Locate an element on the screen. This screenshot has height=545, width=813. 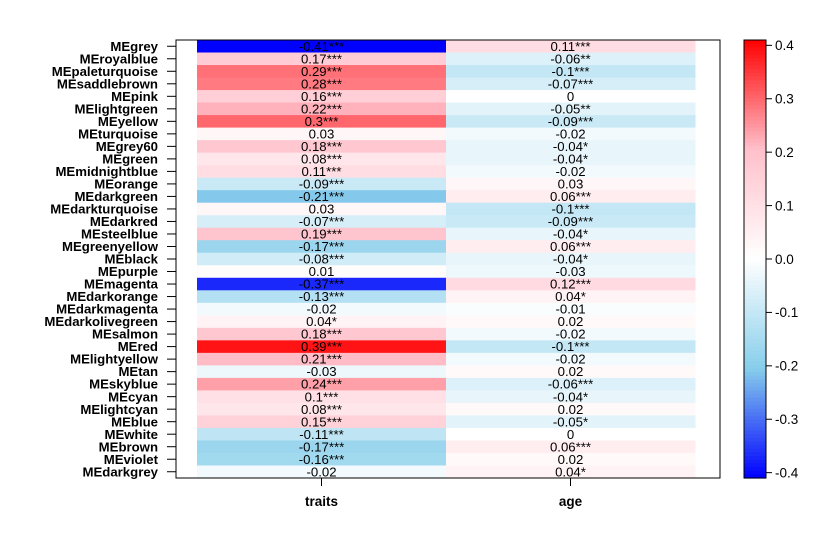
heatmap-cell-MElightgreen-age is located at coordinates (571, 109).